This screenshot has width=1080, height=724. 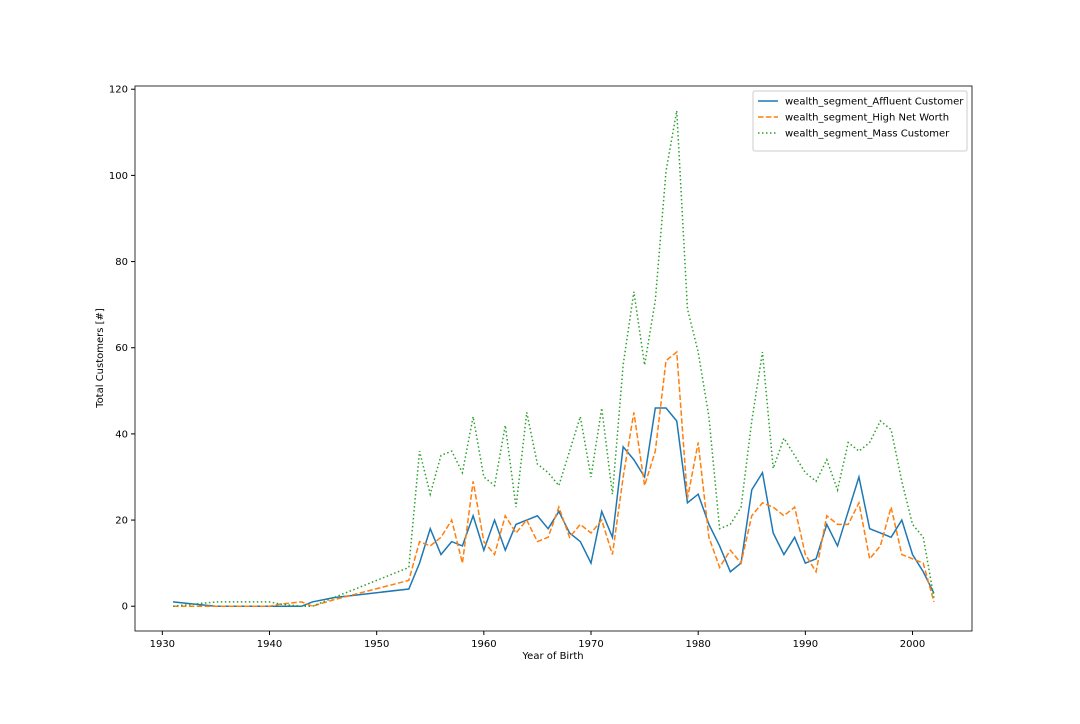 What do you see at coordinates (121, 262) in the screenshot?
I see `y-tick-label: 80` at bounding box center [121, 262].